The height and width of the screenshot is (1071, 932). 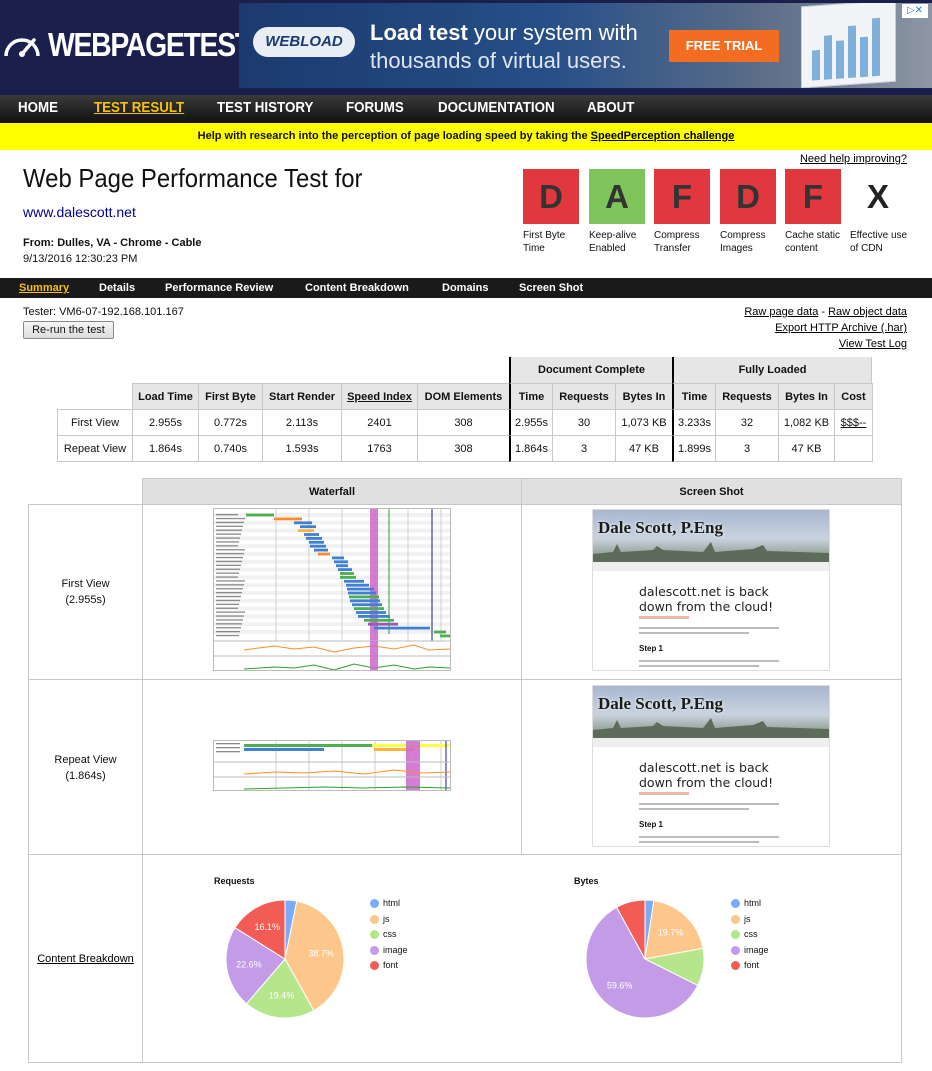 I want to click on grade-label-cdn: Effective use of CDN, so click(x=879, y=242).